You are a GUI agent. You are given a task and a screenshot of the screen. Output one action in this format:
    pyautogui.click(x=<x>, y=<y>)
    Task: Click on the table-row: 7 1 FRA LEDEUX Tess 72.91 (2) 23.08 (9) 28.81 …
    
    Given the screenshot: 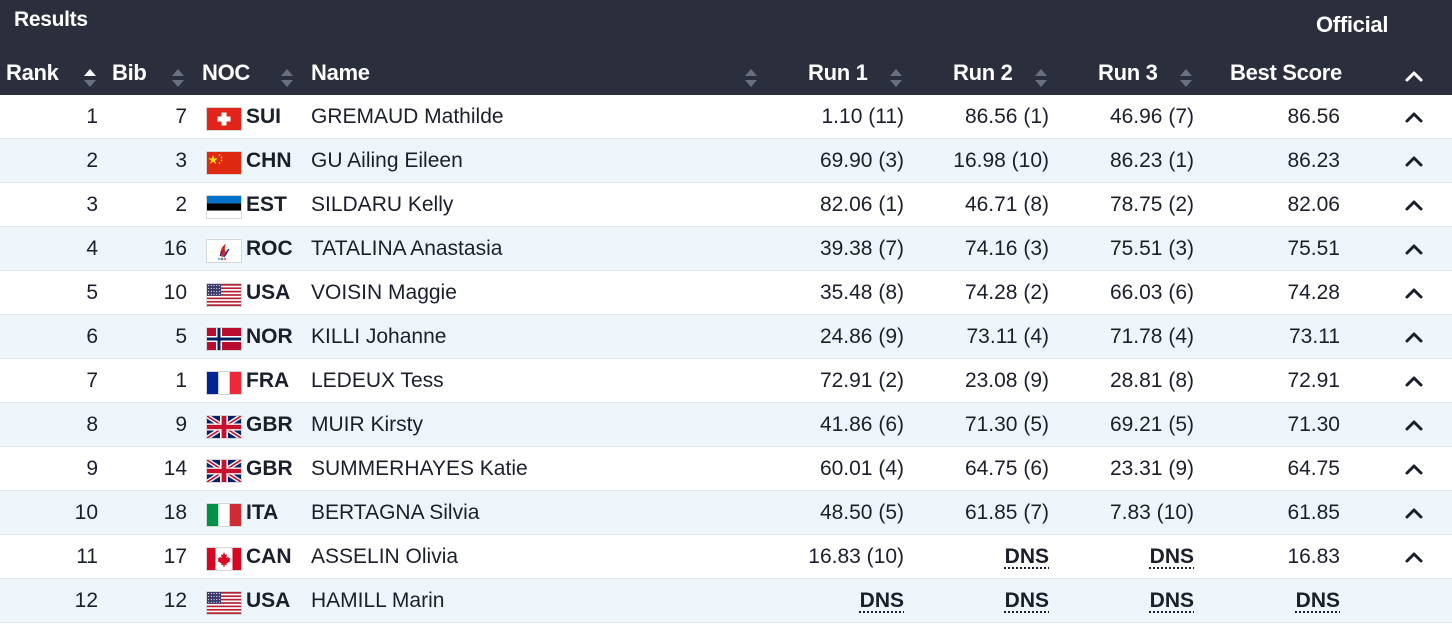 What is the action you would take?
    pyautogui.click(x=726, y=381)
    